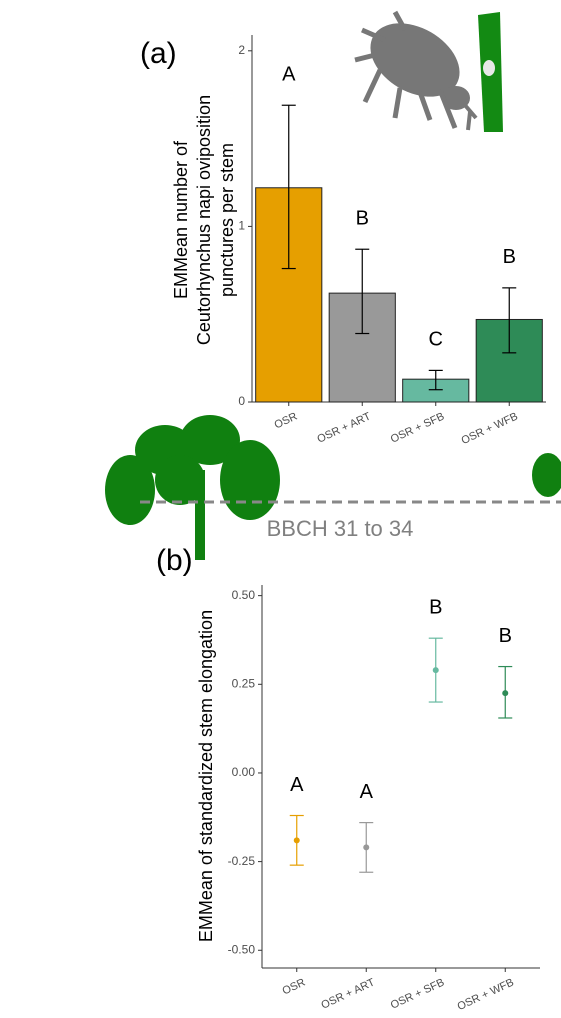  What do you see at coordinates (436, 340) in the screenshot?
I see `significance-letter: C` at bounding box center [436, 340].